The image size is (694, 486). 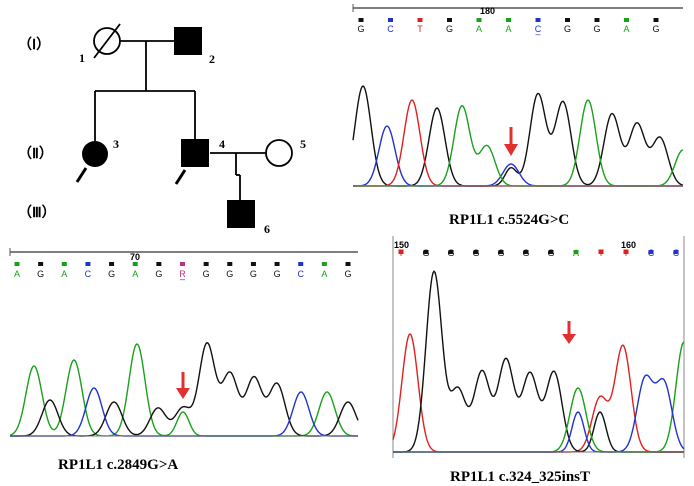 I want to click on panel-2-base-calls: A G A C G A G R– G G G G C A G, so click(x=183, y=273).